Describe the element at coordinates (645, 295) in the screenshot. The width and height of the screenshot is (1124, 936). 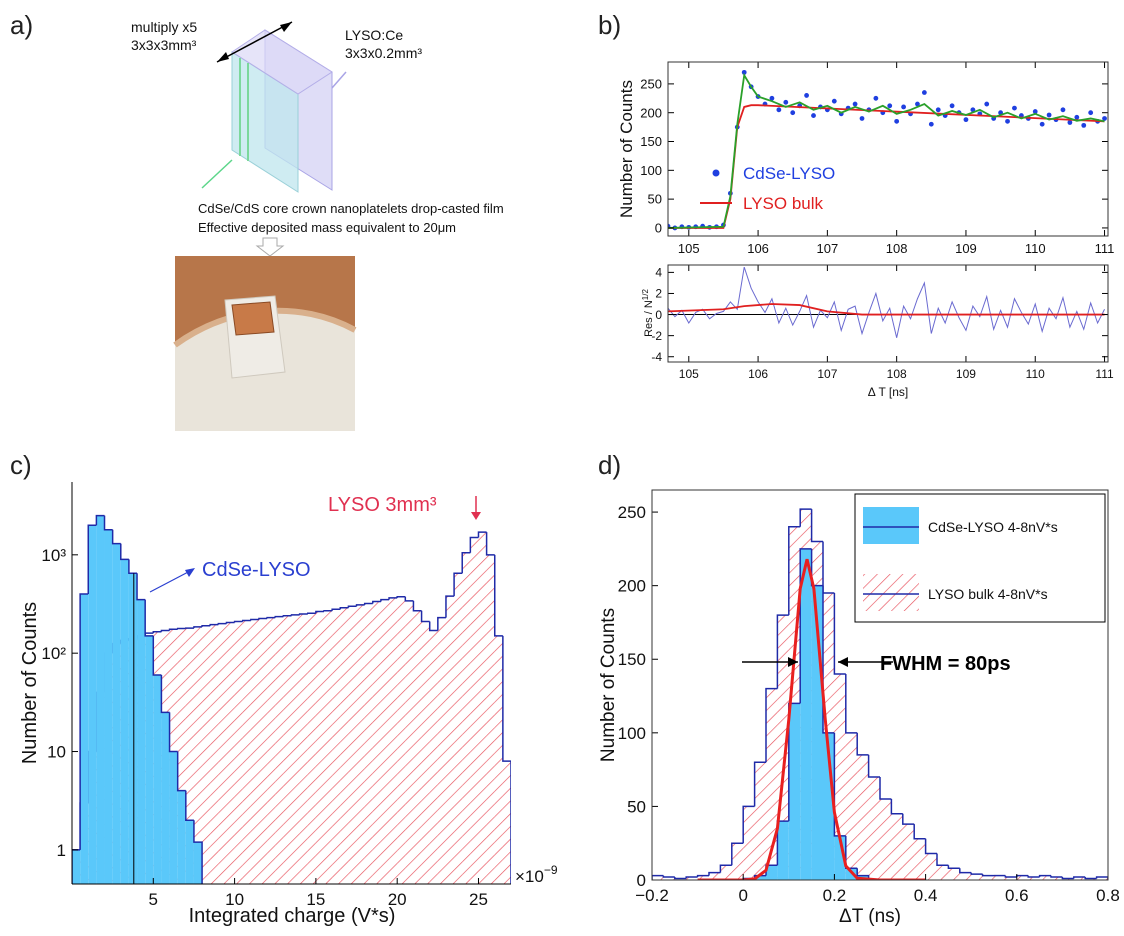
I see `y-axis-label-superscript: 1/2` at that location.